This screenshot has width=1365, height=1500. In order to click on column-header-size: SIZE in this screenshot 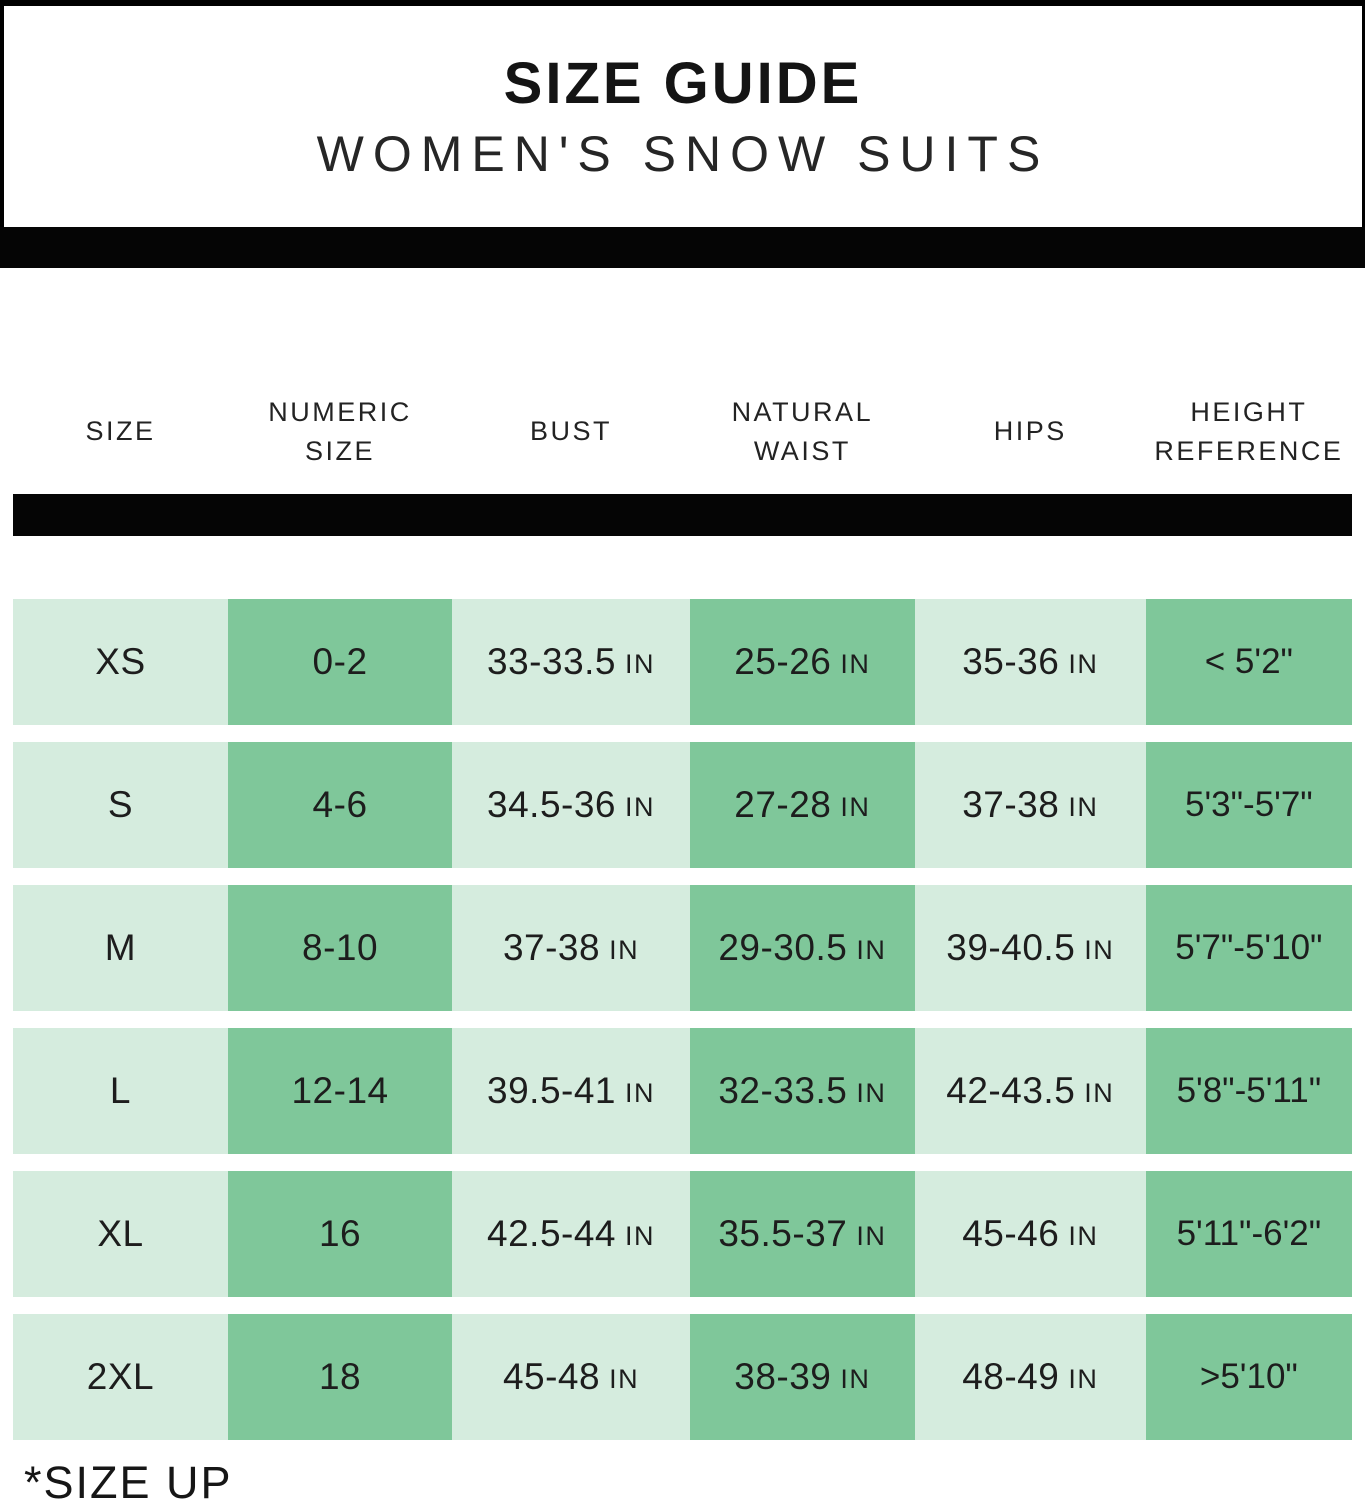, I will do `click(120, 431)`.